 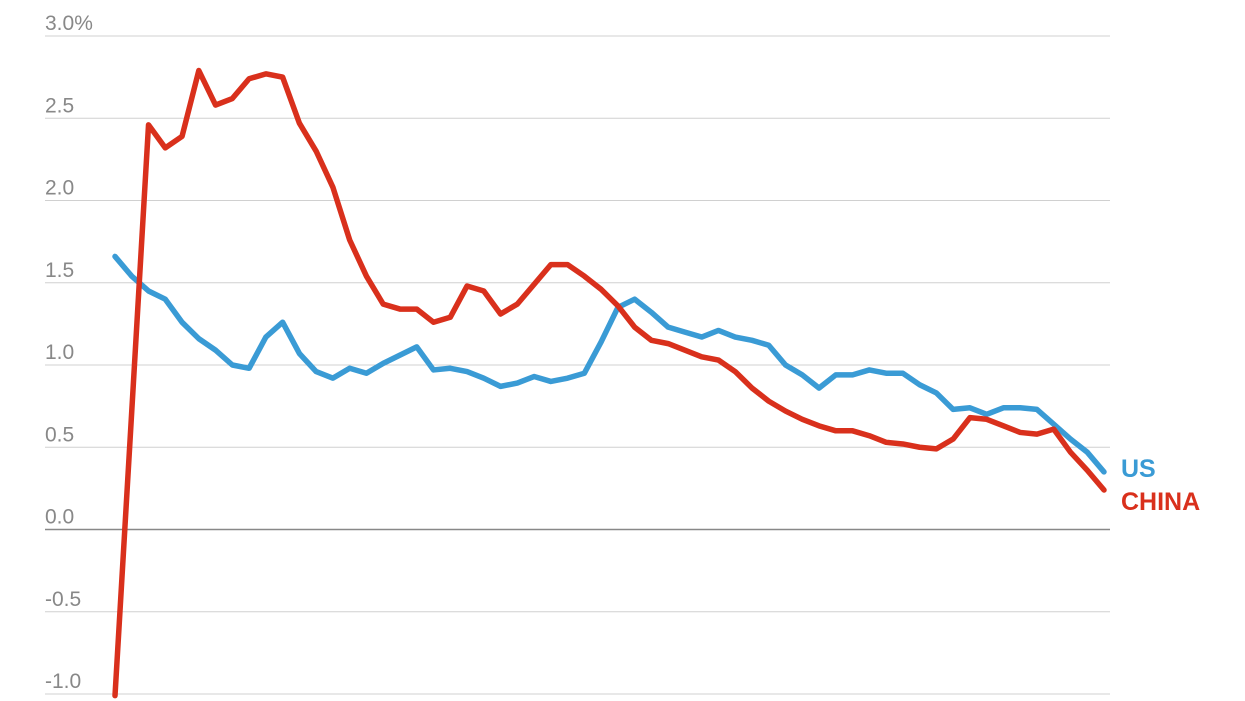 What do you see at coordinates (1160, 485) in the screenshot?
I see `series-labels: US CHINA` at bounding box center [1160, 485].